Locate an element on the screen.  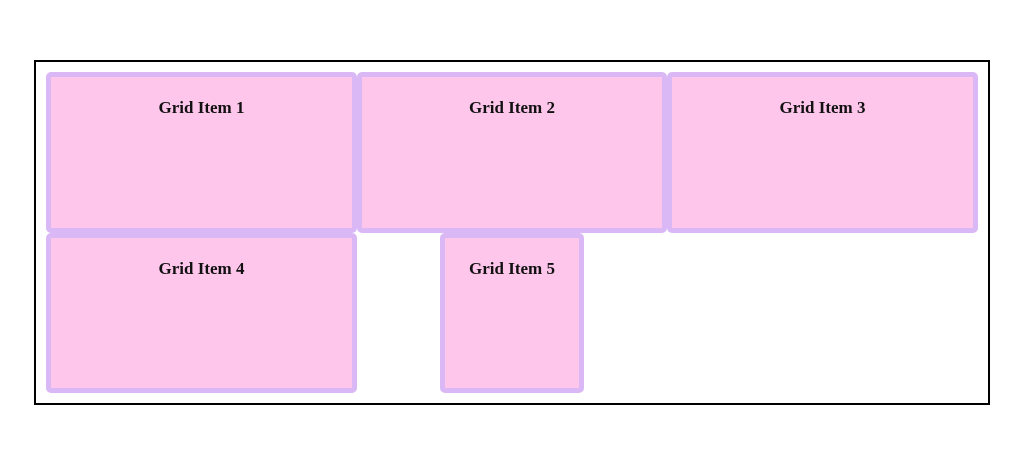
grid-item-label: Grid Item 4 is located at coordinates (201, 268).